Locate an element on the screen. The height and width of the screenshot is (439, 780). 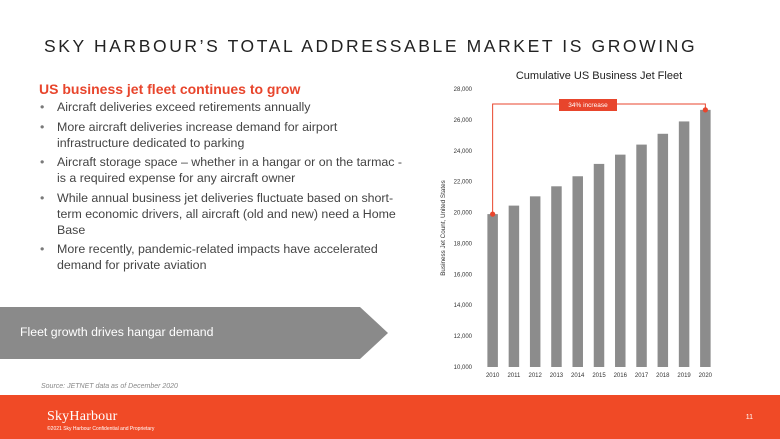
x-tick-label: 2015 is located at coordinates (599, 376).